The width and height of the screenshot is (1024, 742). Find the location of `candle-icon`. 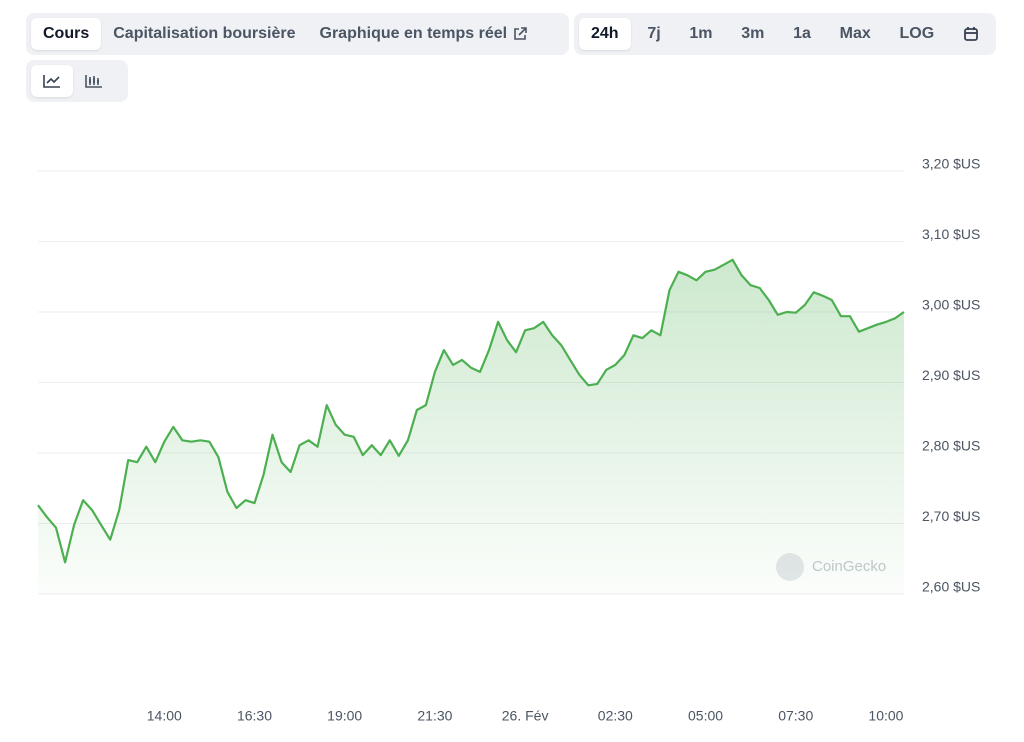

candle-icon is located at coordinates (93, 81).